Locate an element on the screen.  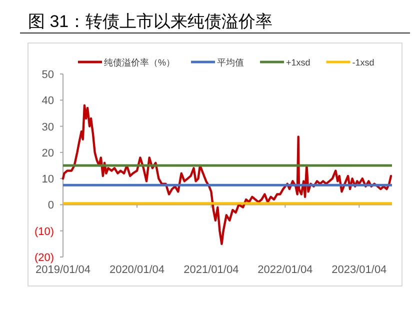
legend-label: 平均值 is located at coordinates (230, 63).